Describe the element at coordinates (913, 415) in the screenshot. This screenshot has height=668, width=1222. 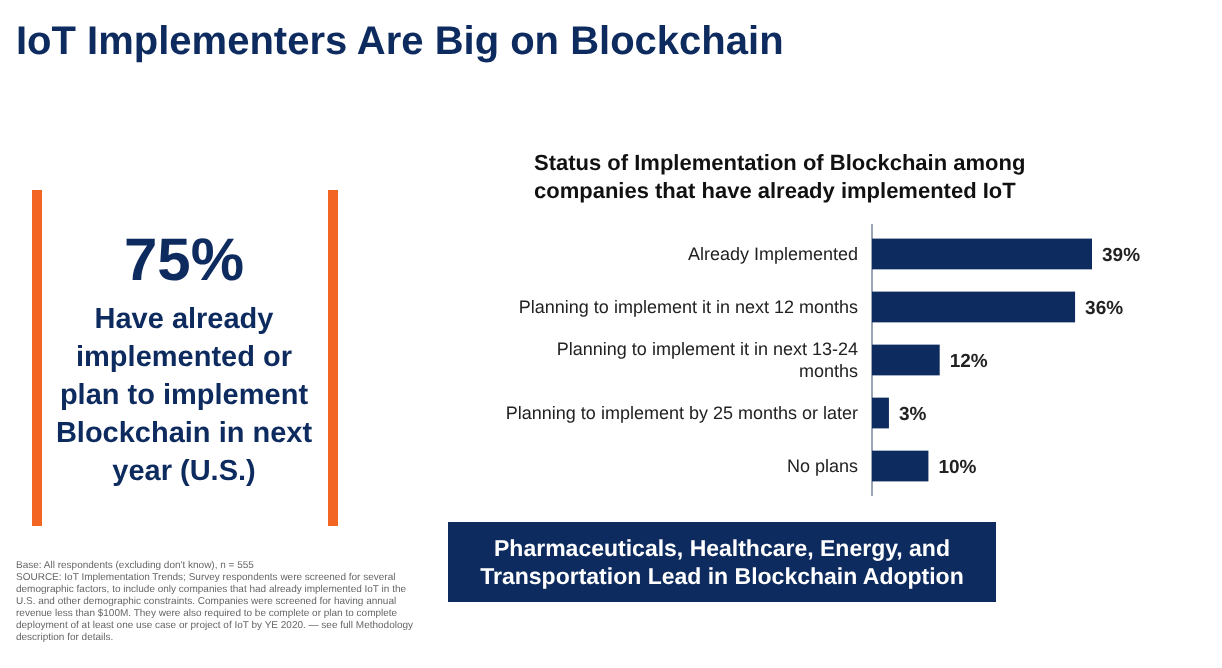
I see `data-label: 3%` at that location.